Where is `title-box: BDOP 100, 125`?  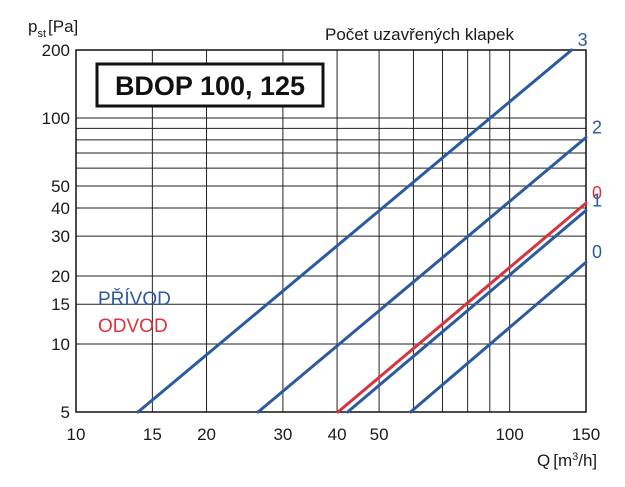
title-box: BDOP 100, 125 is located at coordinates (210, 85).